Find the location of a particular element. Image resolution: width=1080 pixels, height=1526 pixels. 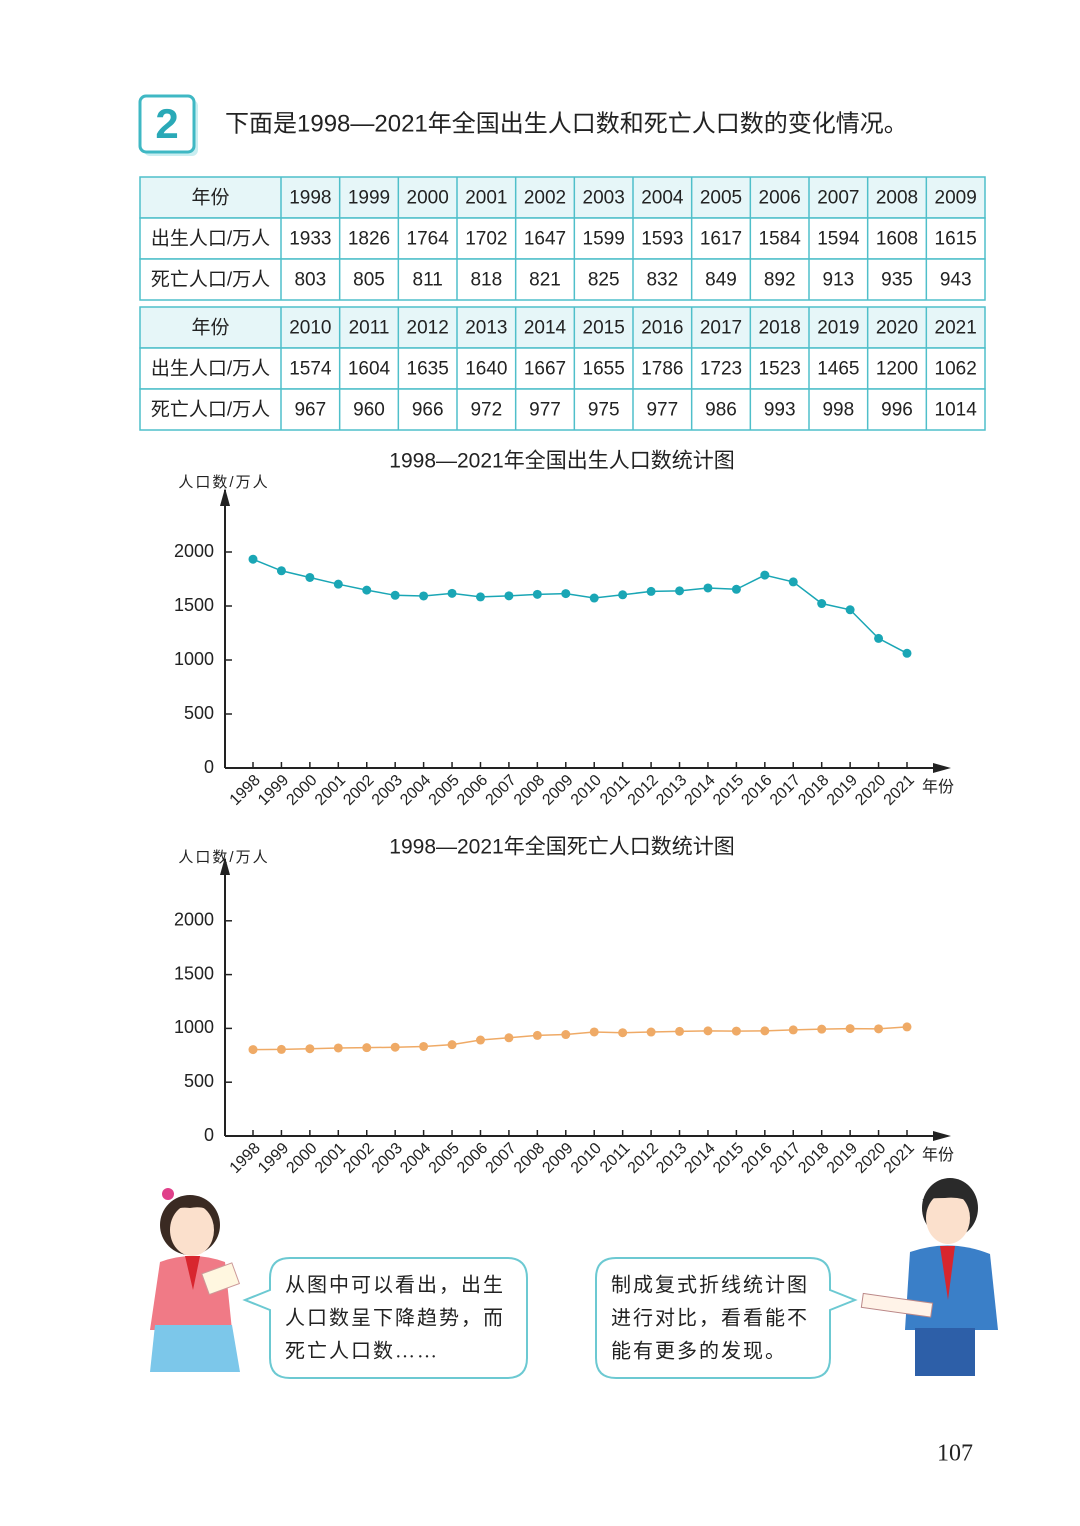

table-cell: 821 is located at coordinates (545, 280).